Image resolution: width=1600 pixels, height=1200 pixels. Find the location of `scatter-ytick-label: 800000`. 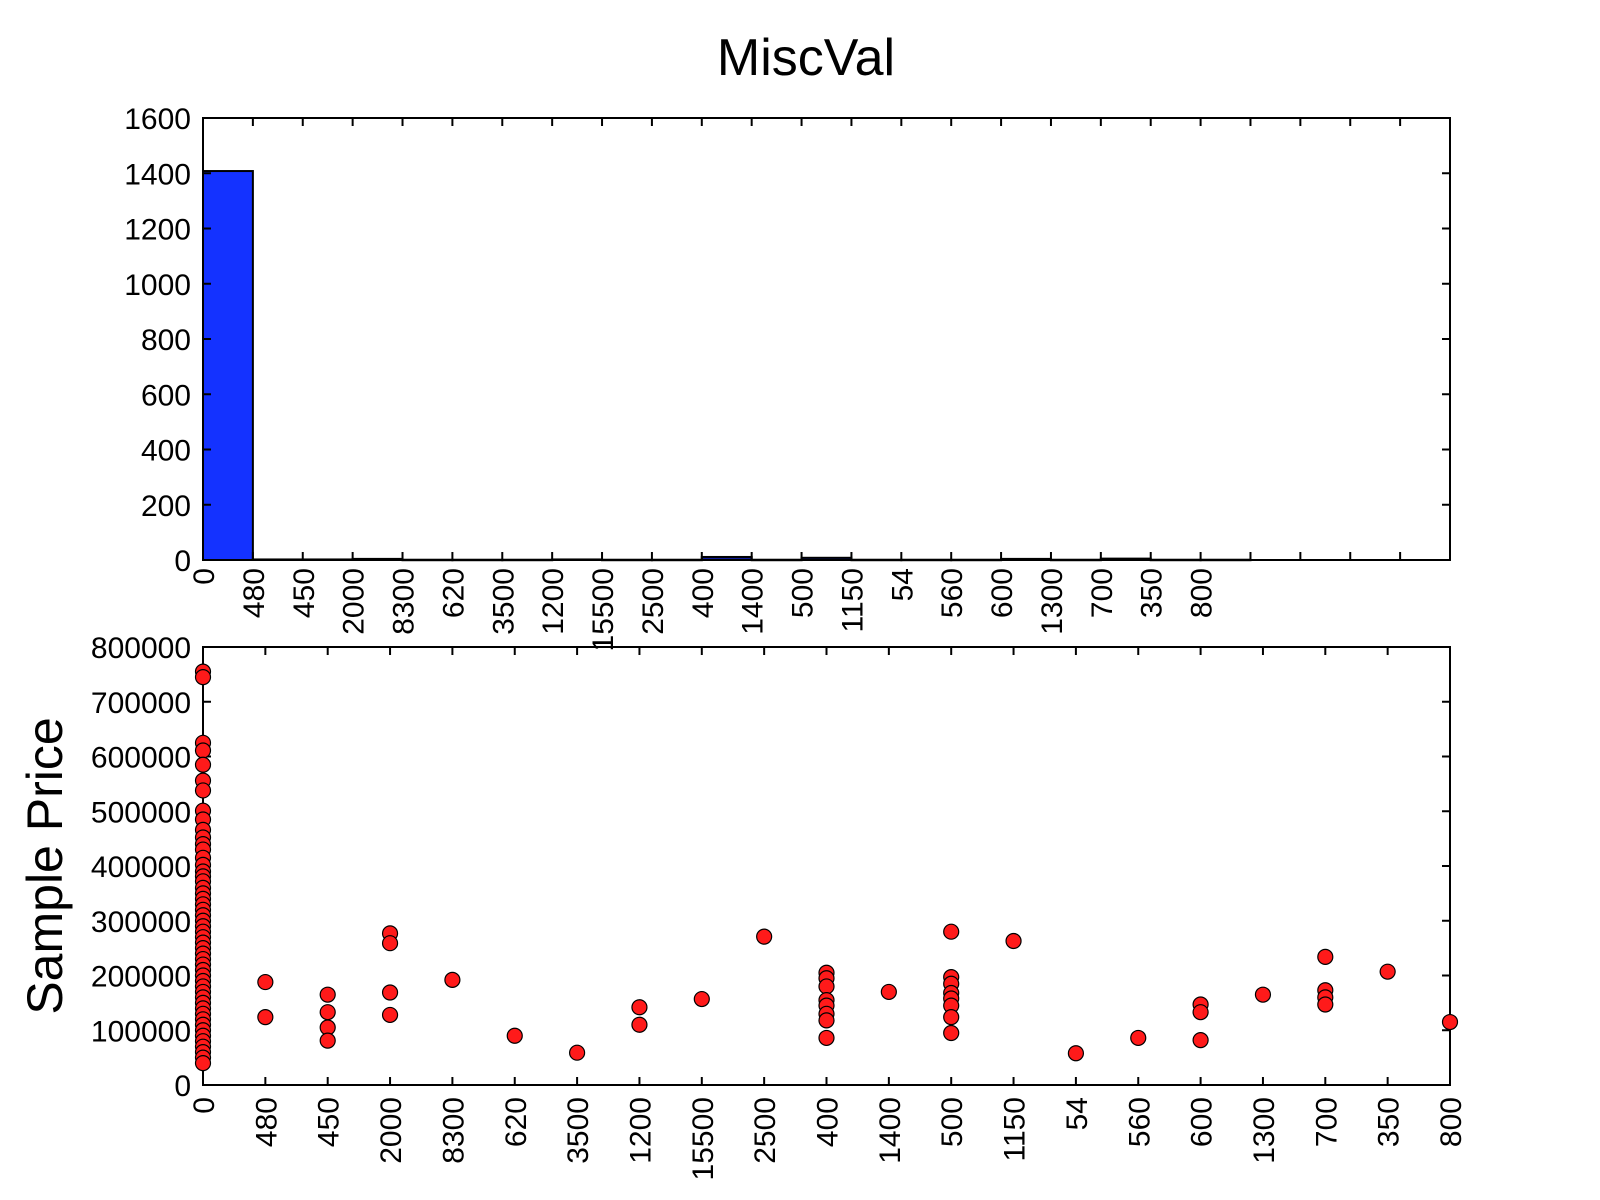

scatter-ytick-label: 800000 is located at coordinates (141, 648).